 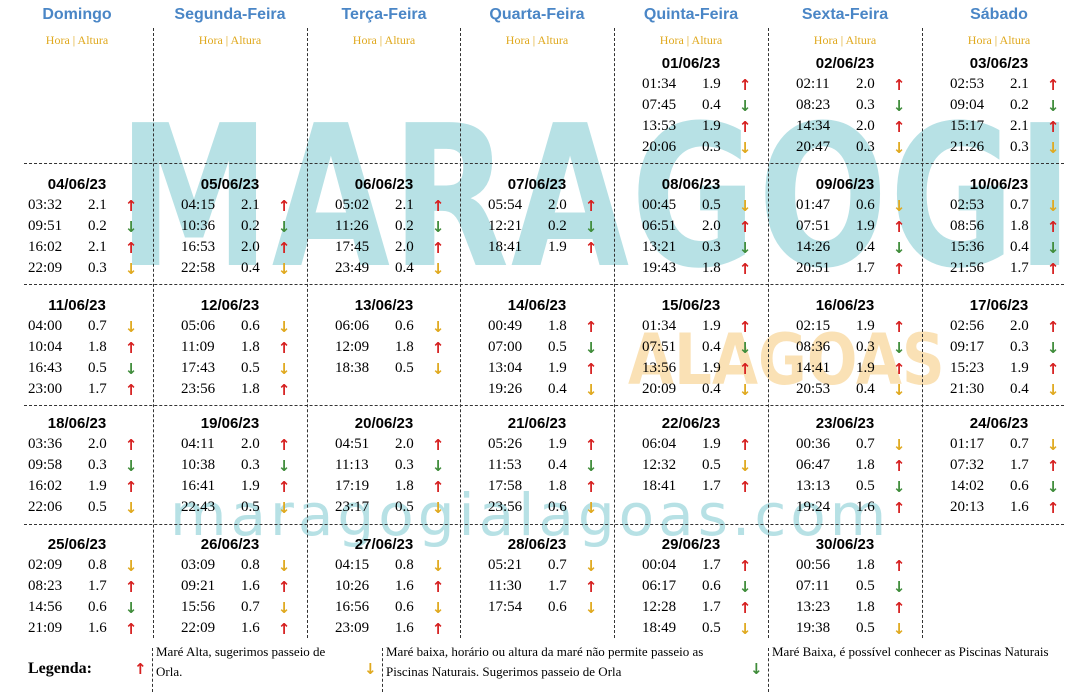 What do you see at coordinates (198, 247) in the screenshot?
I see `tide-time: 16:53` at bounding box center [198, 247].